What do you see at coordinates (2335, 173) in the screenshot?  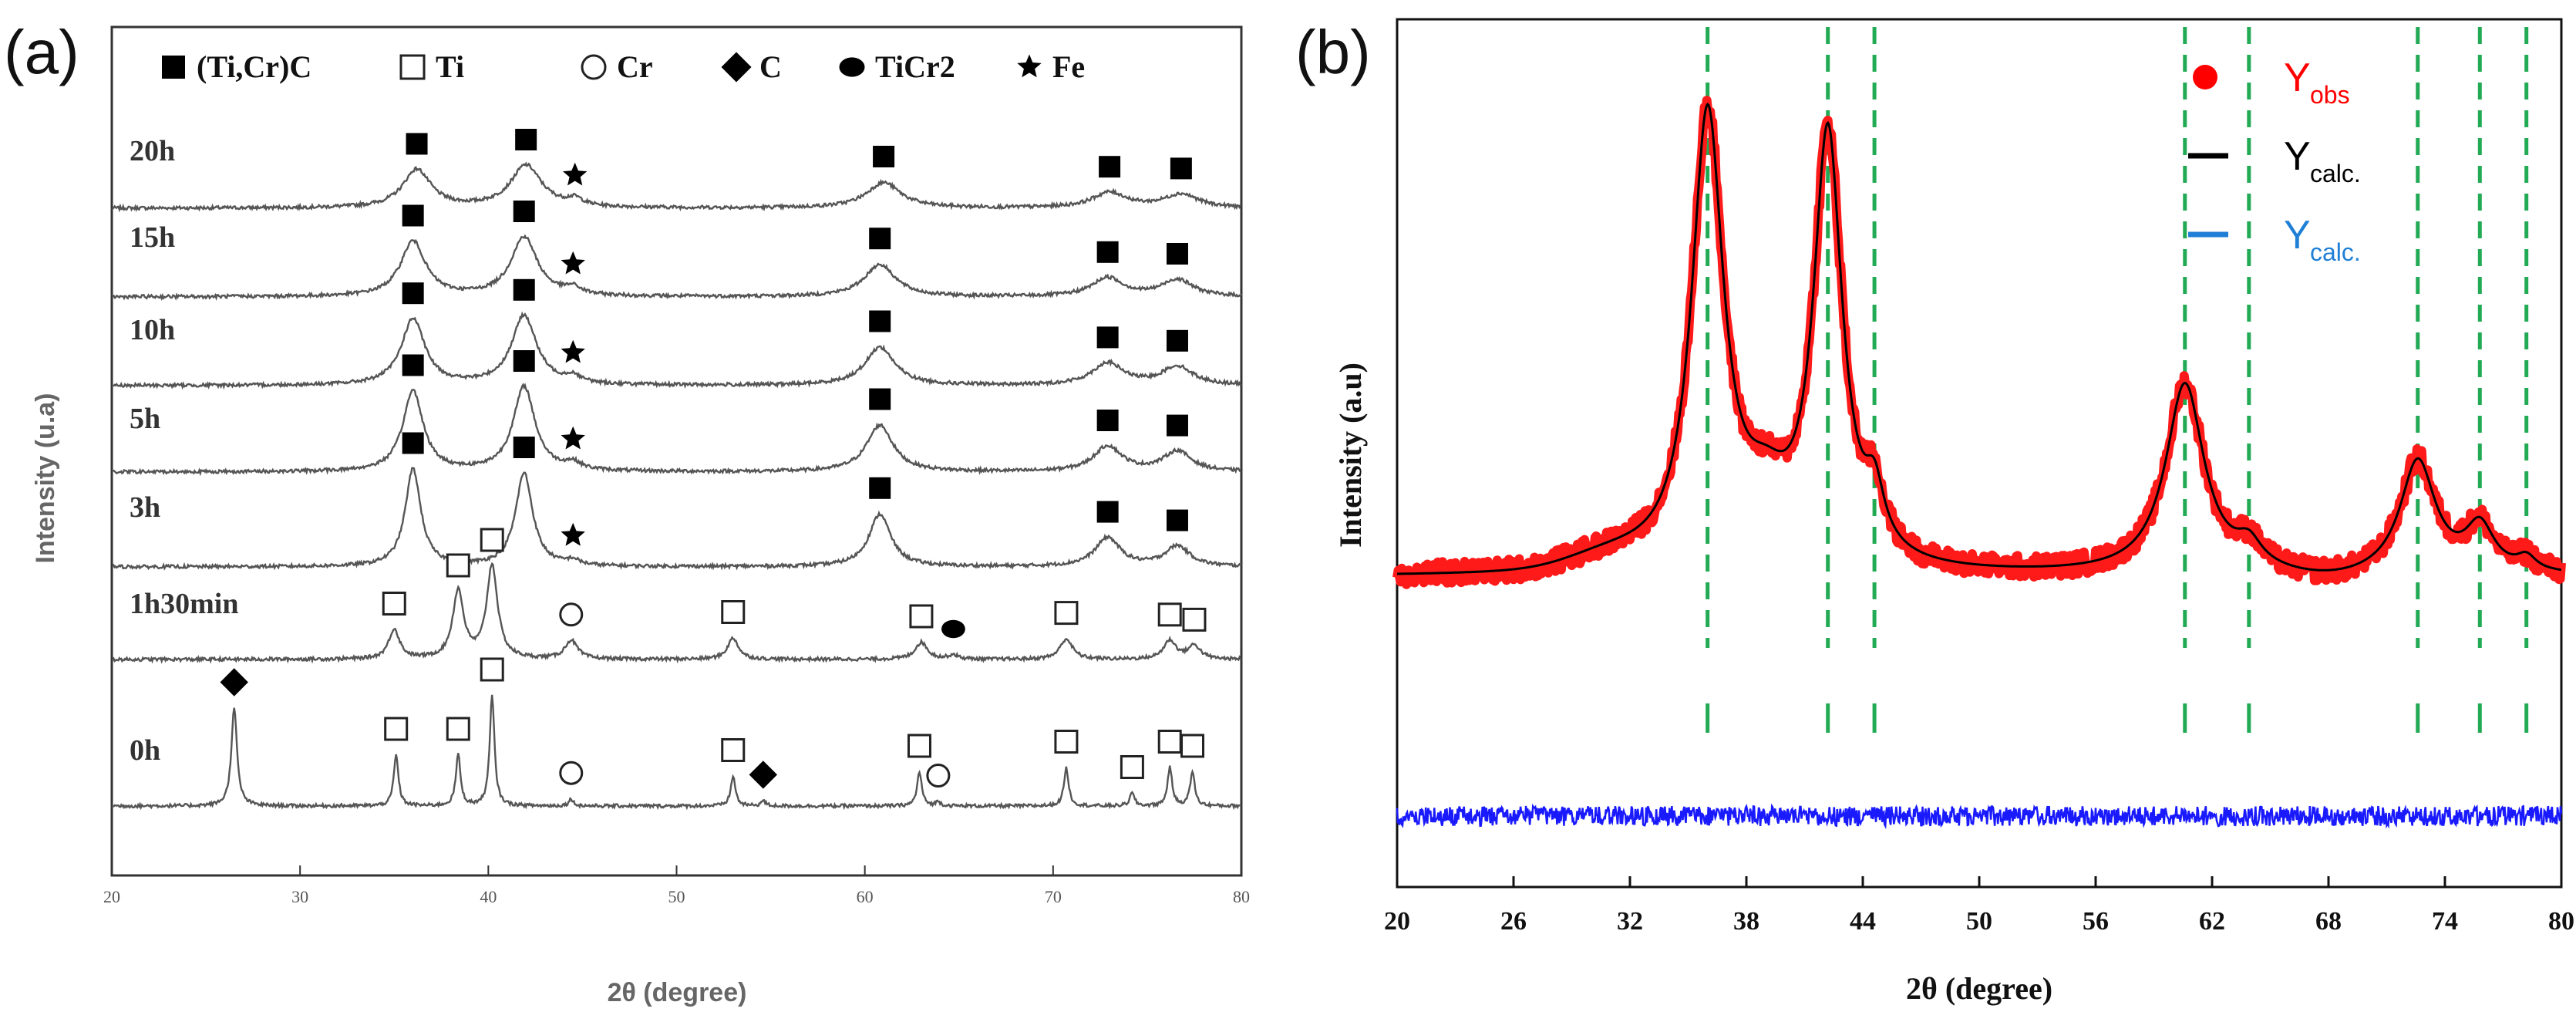 I see `legend-b-subscript-1: calc.` at bounding box center [2335, 173].